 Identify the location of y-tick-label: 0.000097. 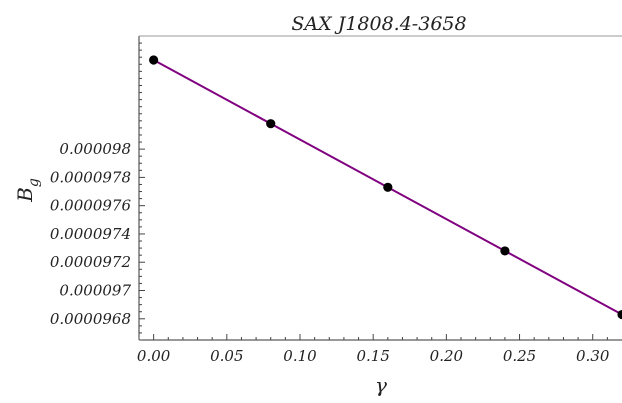
(95, 291).